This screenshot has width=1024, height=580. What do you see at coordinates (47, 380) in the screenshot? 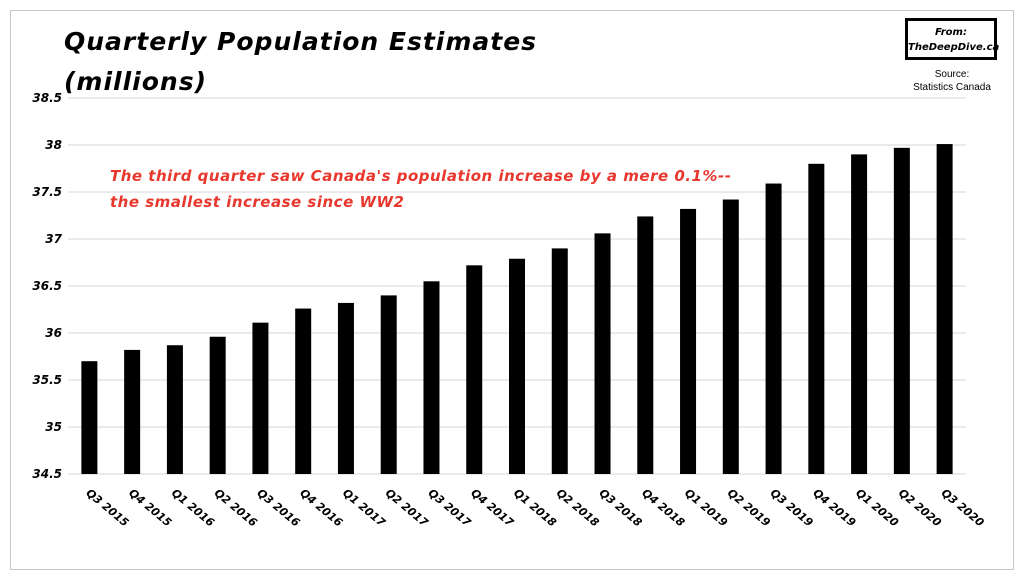
I see `y-tick-label: 35.5` at bounding box center [47, 380].